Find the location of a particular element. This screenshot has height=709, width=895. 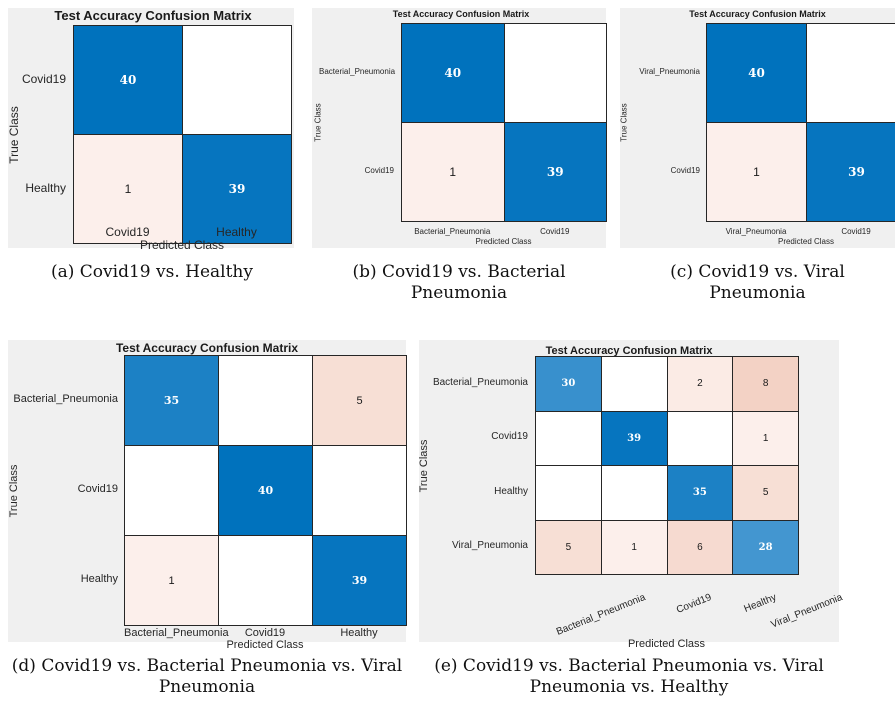

cell-value: 8 is located at coordinates (765, 384).